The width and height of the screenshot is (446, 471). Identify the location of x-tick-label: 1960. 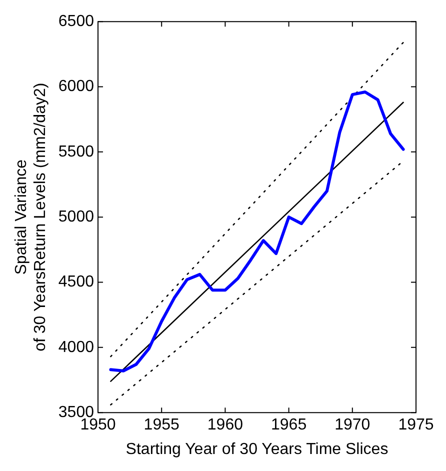
(225, 425).